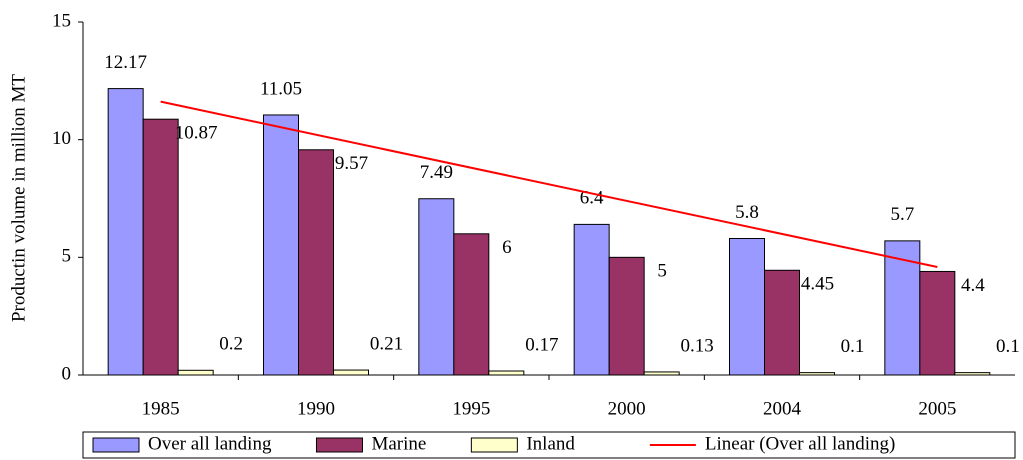 This screenshot has height=460, width=1023. I want to click on legend-label: Inland, so click(550, 443).